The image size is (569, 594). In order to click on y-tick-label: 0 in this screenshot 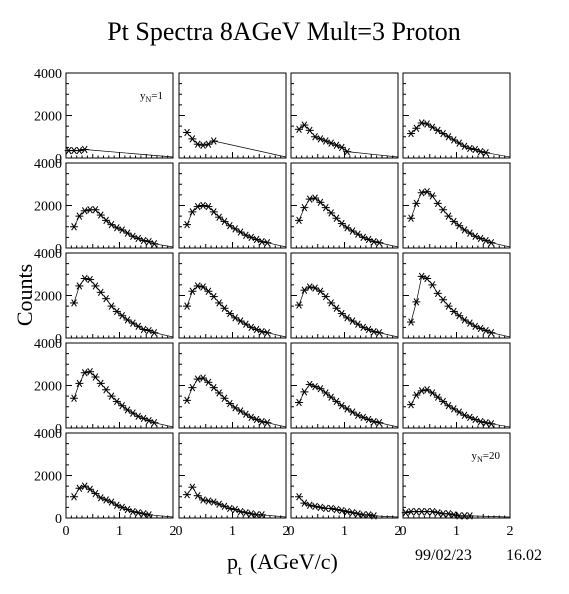, I will do `click(58, 339)`.